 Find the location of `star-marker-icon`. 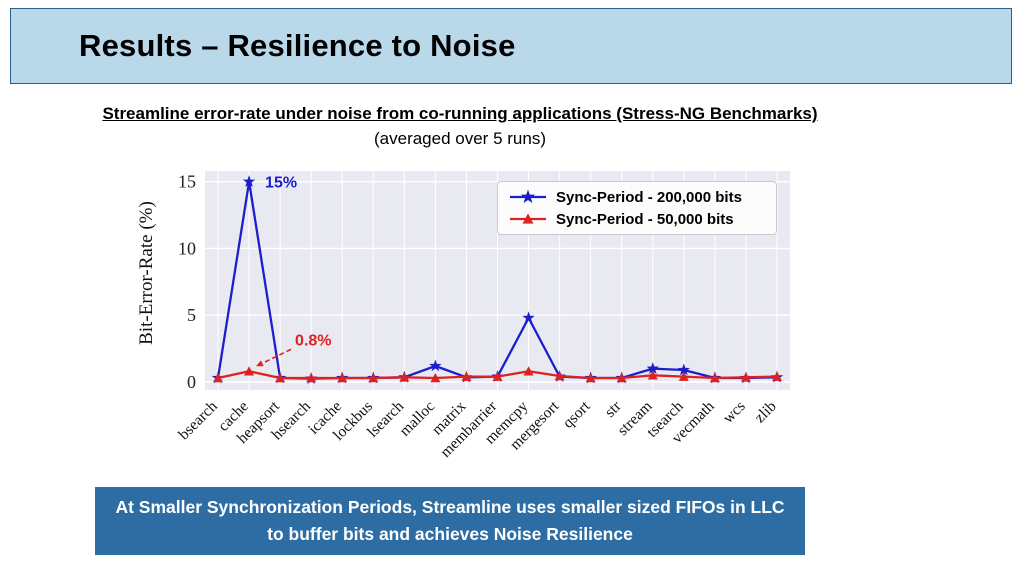

star-marker-icon is located at coordinates (528, 196).